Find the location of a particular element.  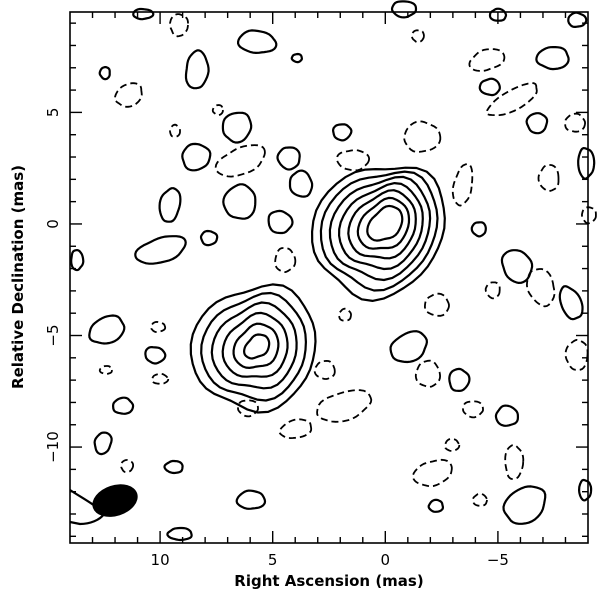

y-axis-title: Relative Declination (mas) is located at coordinates (18, 277).